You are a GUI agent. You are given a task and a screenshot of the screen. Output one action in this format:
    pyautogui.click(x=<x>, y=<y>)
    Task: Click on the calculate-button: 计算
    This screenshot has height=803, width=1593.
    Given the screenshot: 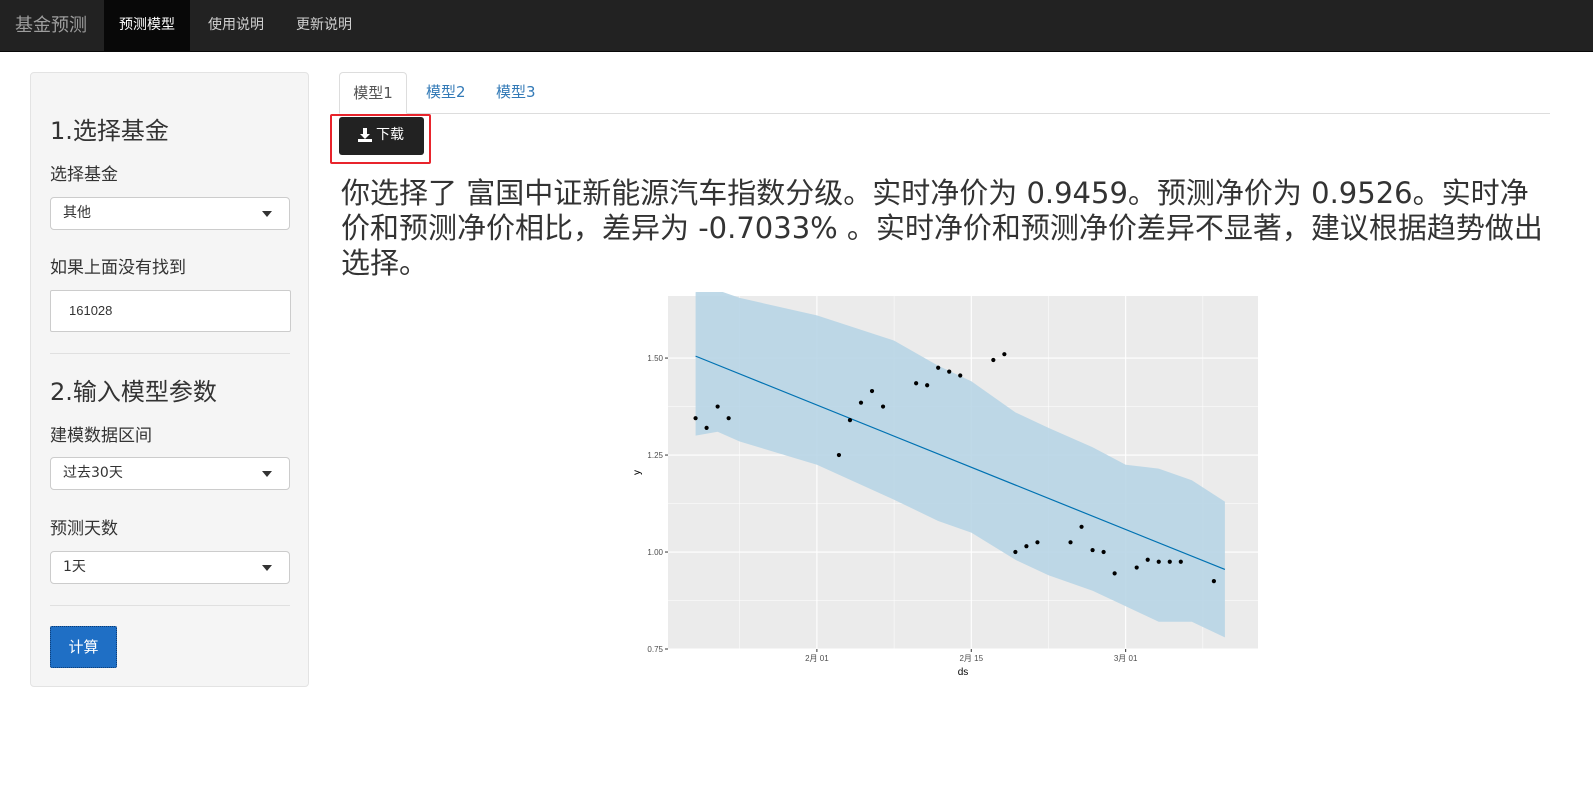 What is the action you would take?
    pyautogui.click(x=83, y=647)
    